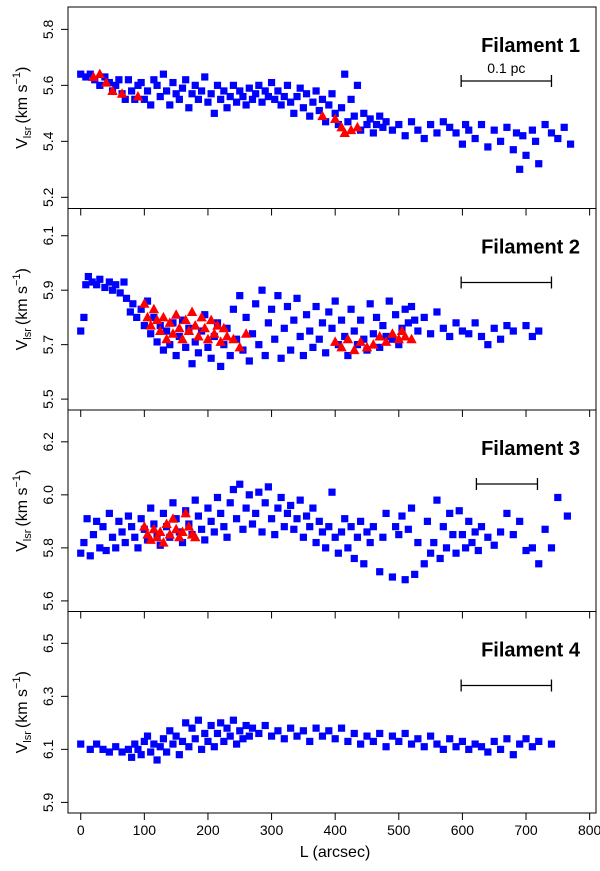 This screenshot has height=871, width=600. What do you see at coordinates (48, 548) in the screenshot?
I see `y-tick-label: 5.8` at bounding box center [48, 548].